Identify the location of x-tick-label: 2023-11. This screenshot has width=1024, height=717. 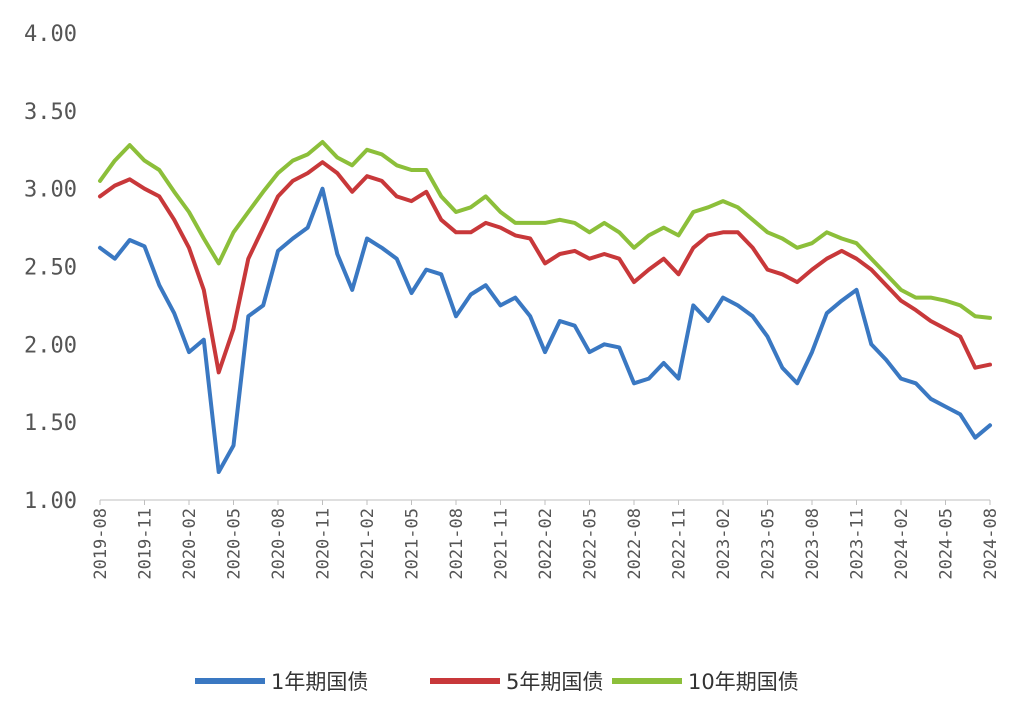
(858, 544).